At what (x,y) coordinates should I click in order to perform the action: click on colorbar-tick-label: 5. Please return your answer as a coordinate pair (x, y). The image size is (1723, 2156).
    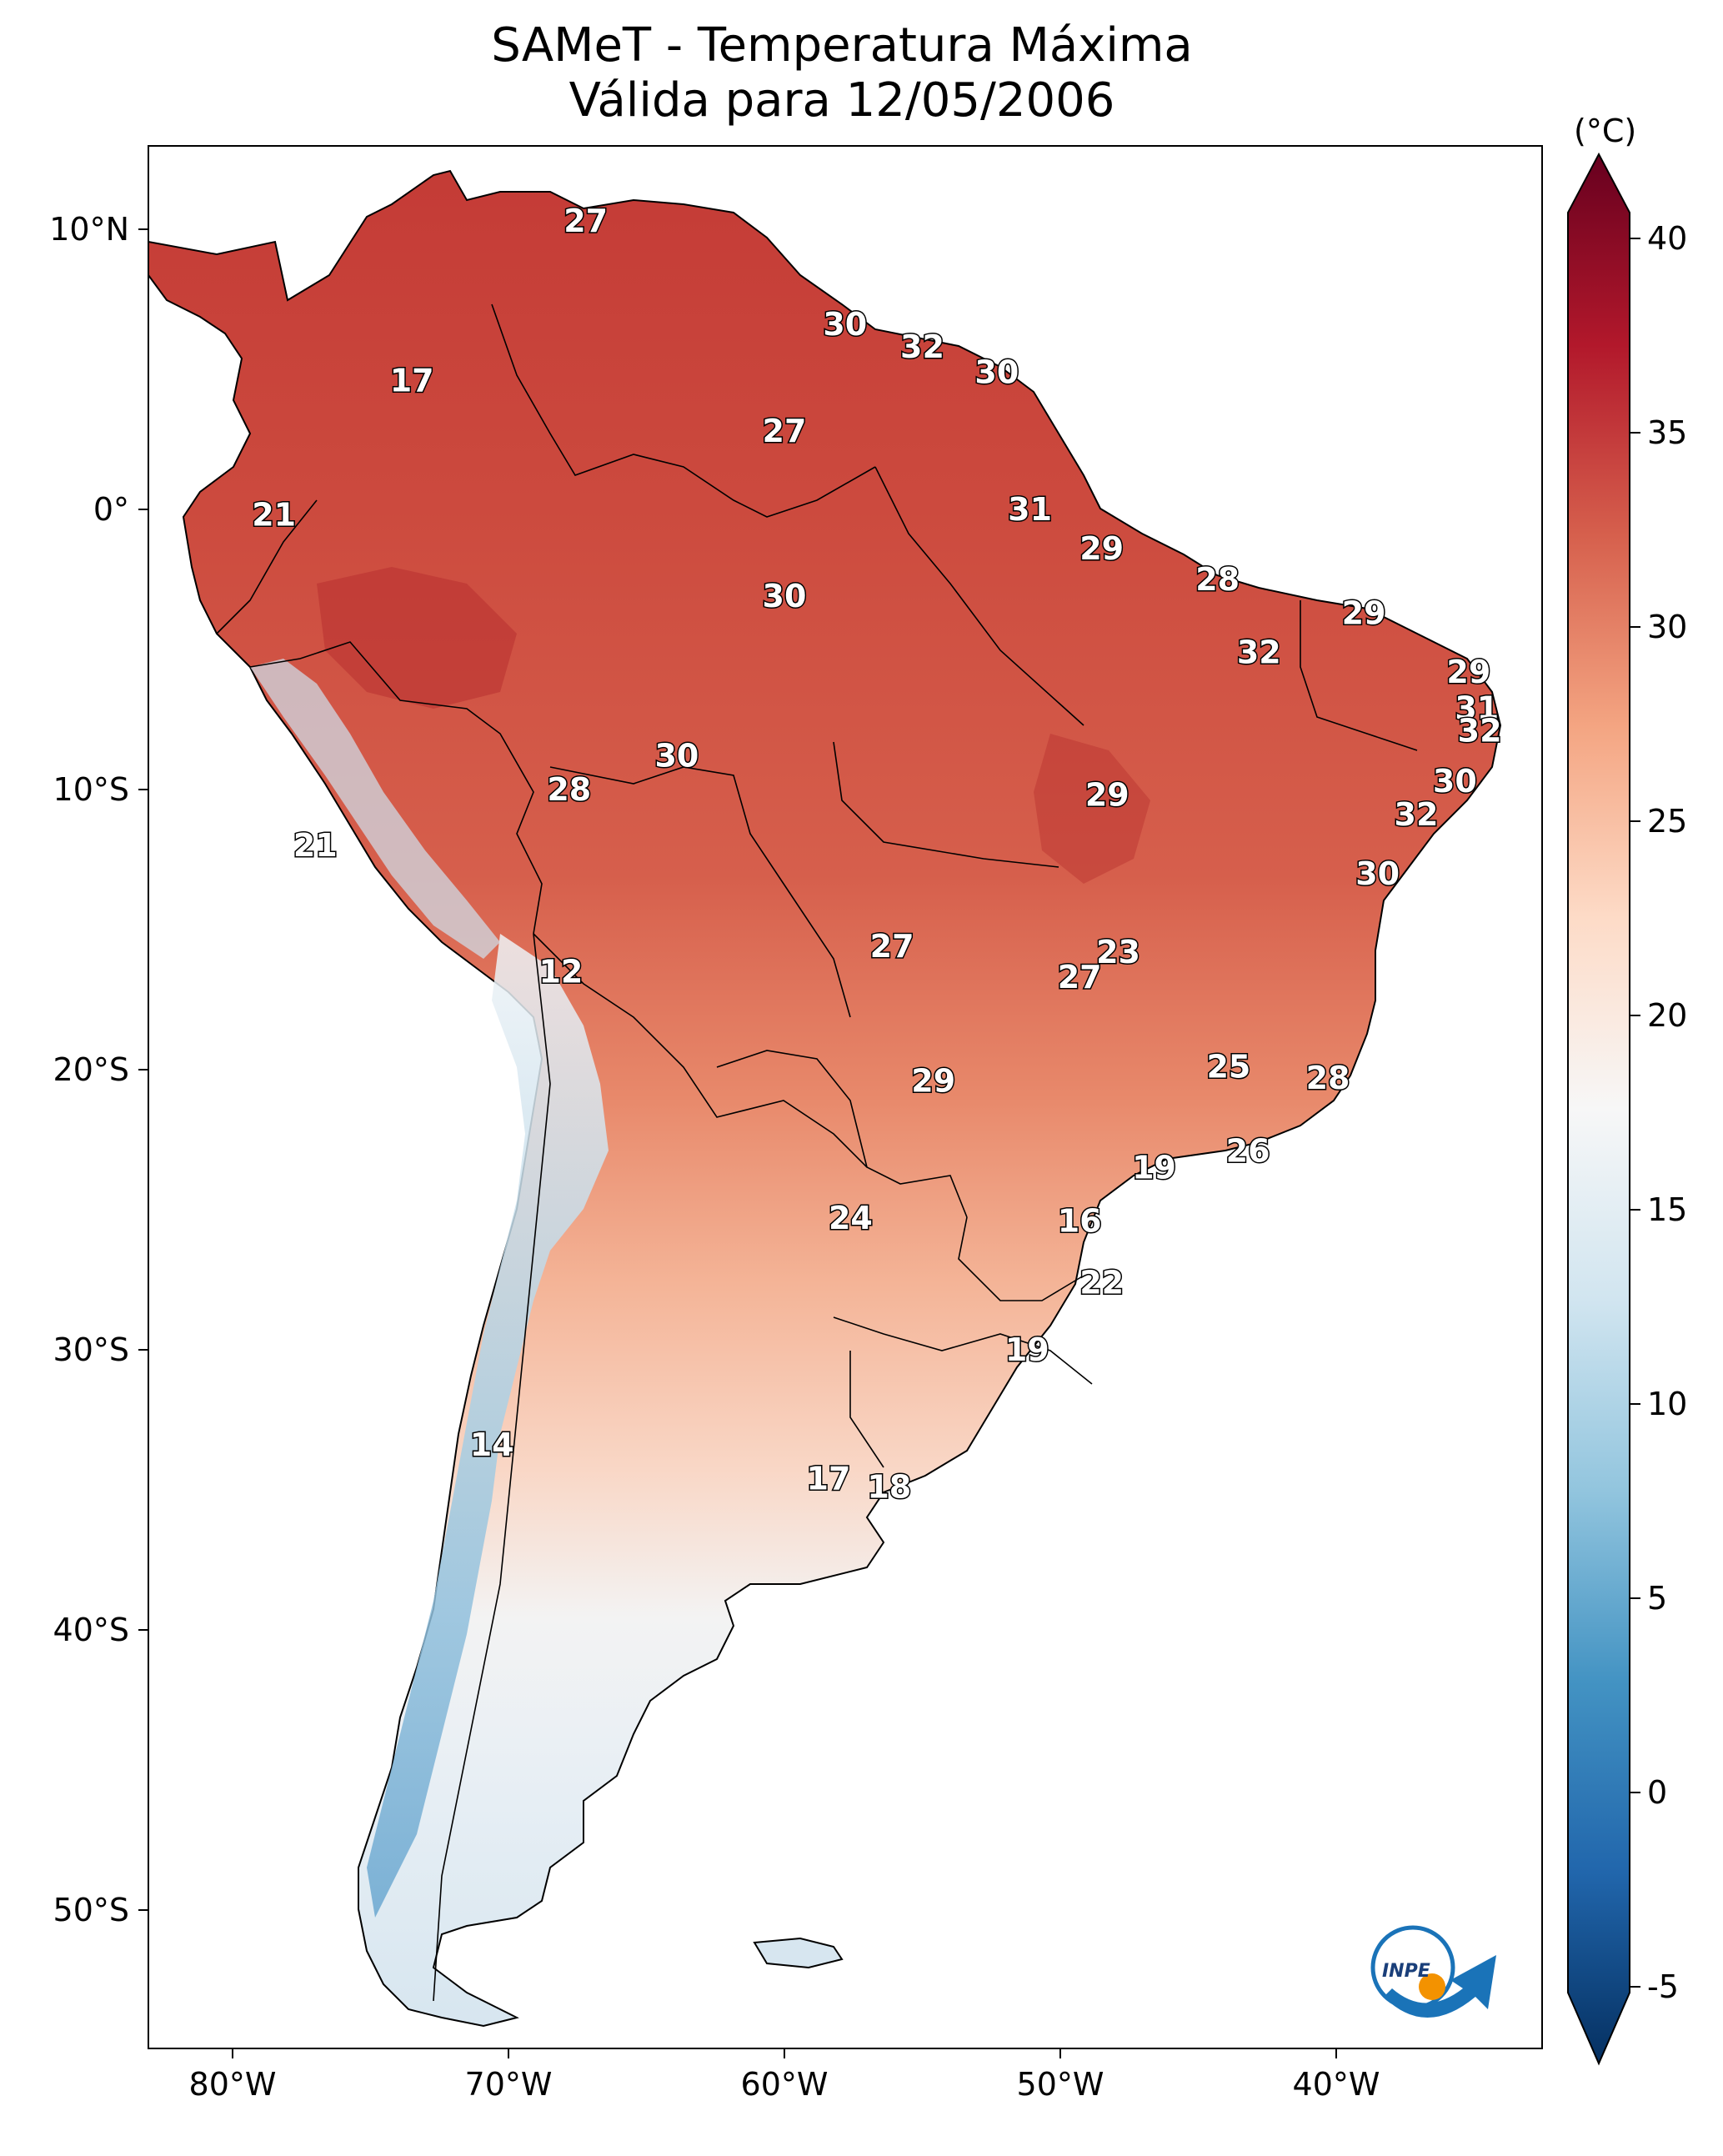
    Looking at the image, I should click on (1657, 1598).